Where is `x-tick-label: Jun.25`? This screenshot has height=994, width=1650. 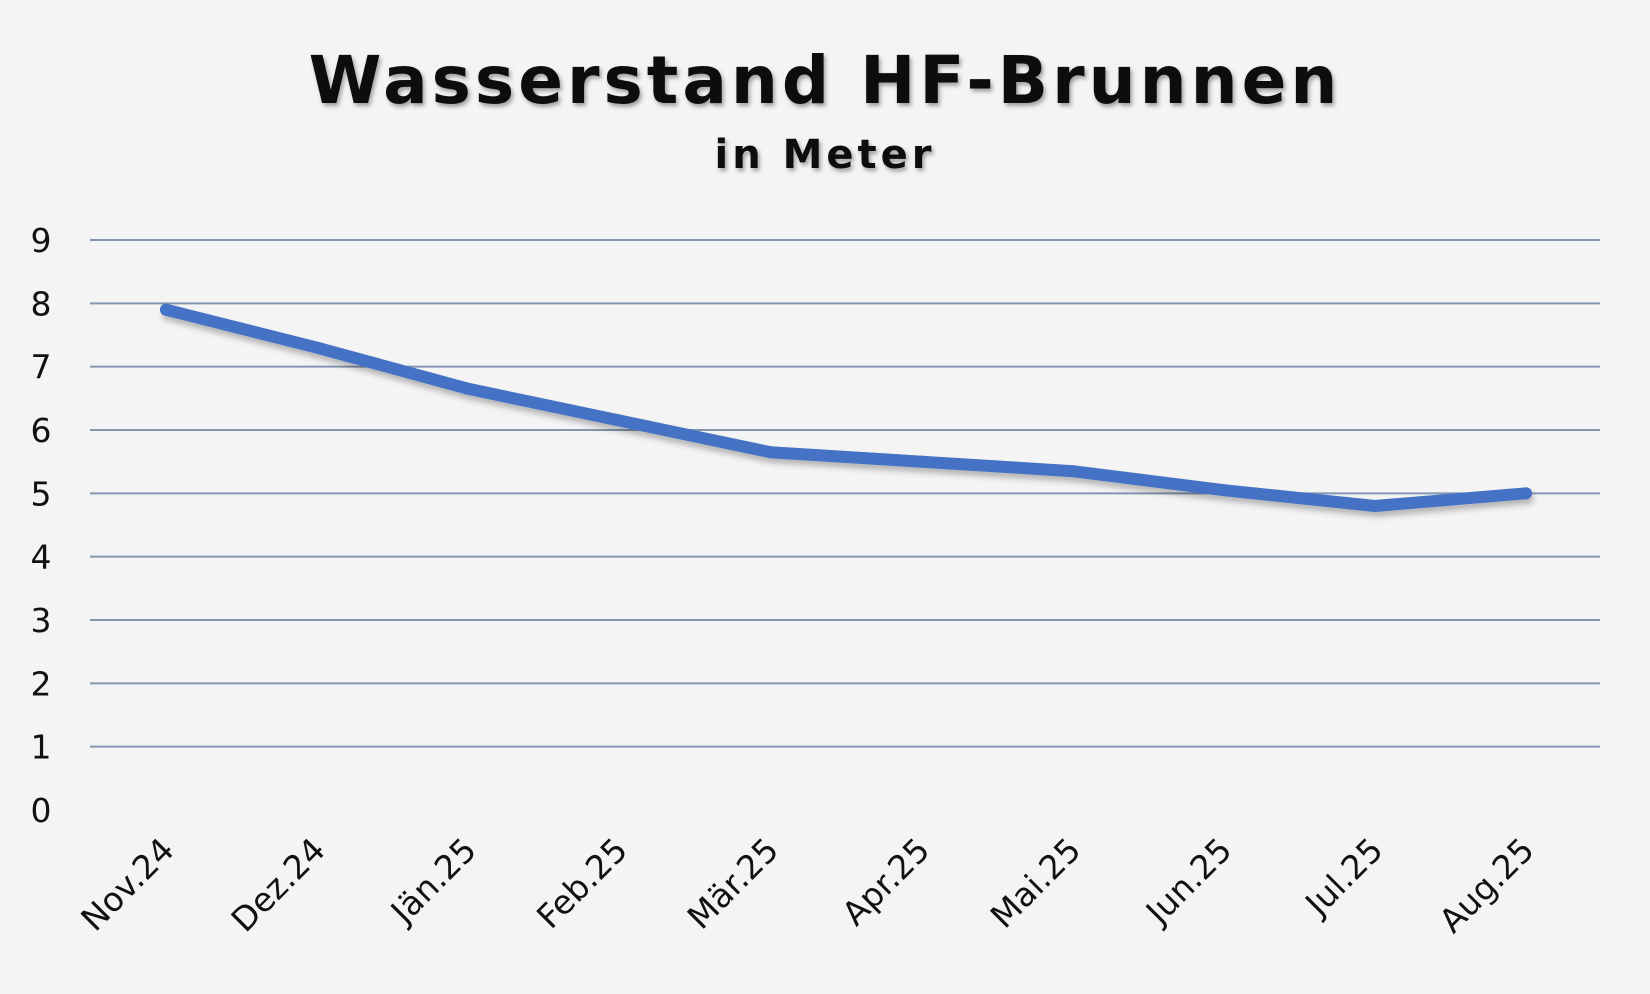
x-tick-label: Jun.25 is located at coordinates (1188, 881).